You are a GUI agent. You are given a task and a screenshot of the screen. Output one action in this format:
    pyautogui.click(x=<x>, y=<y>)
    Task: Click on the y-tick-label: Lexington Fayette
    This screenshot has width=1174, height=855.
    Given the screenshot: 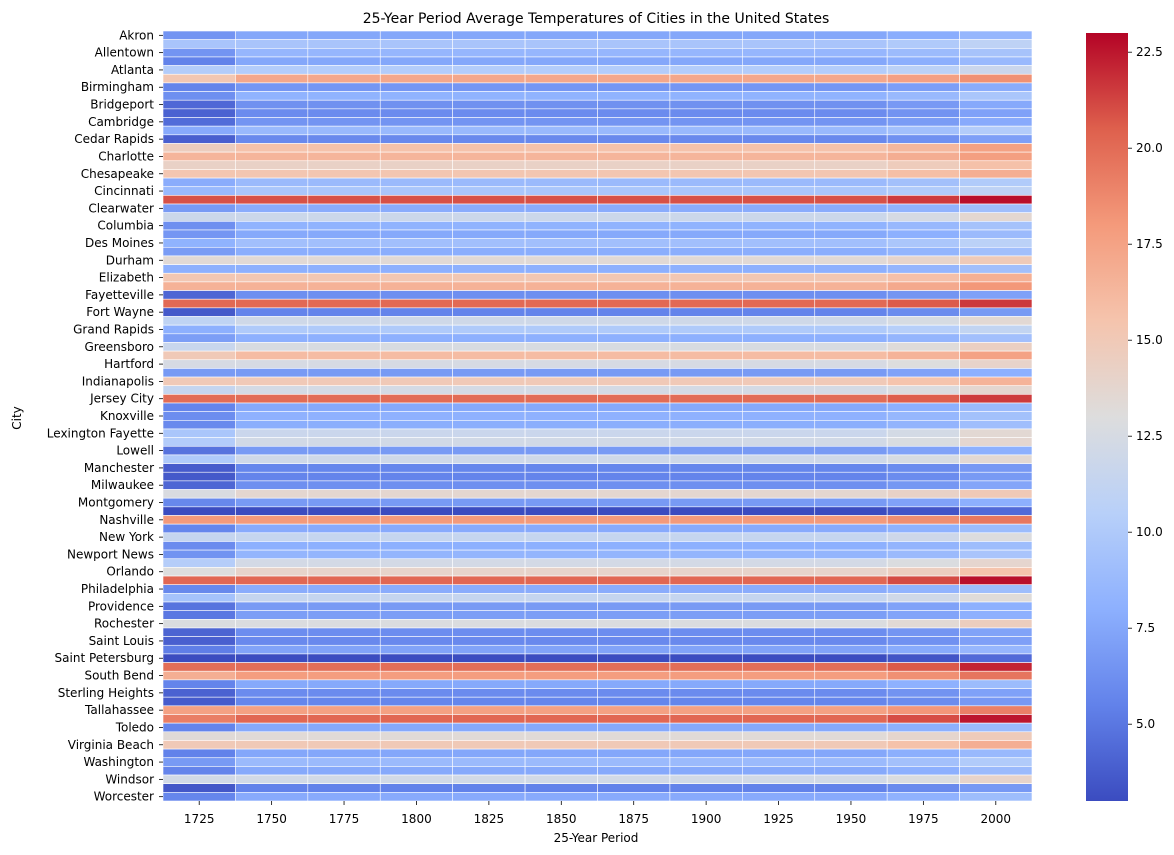 What is the action you would take?
    pyautogui.click(x=100, y=433)
    